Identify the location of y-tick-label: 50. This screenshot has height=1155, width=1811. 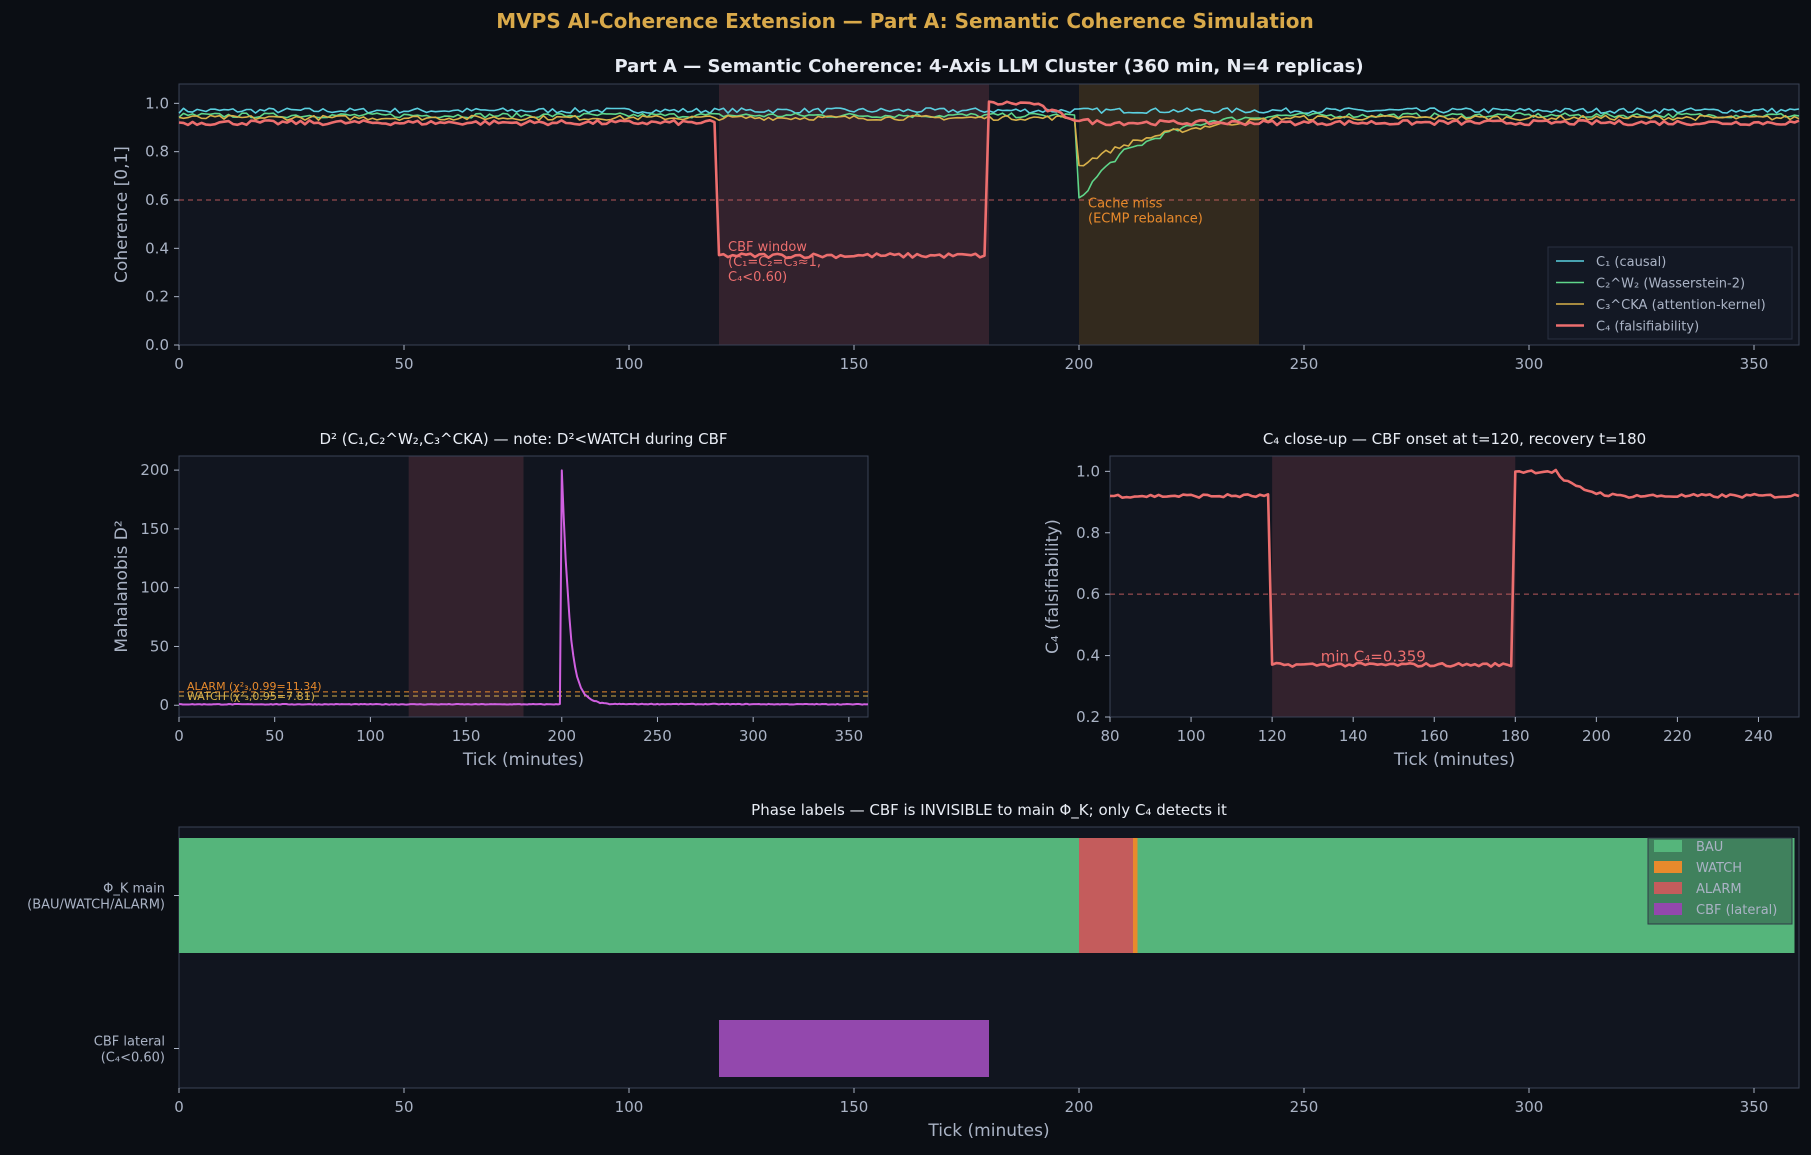
(159, 646).